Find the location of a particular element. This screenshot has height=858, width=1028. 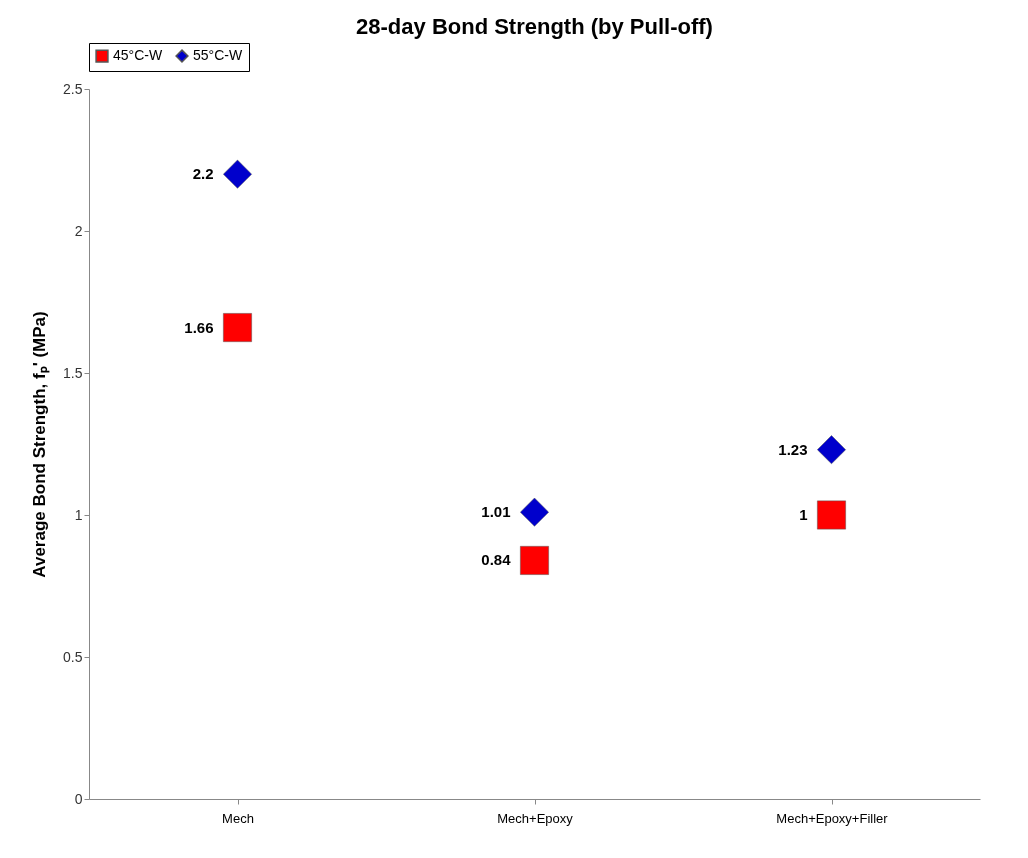

y-tick-label: 0 is located at coordinates (78, 798).